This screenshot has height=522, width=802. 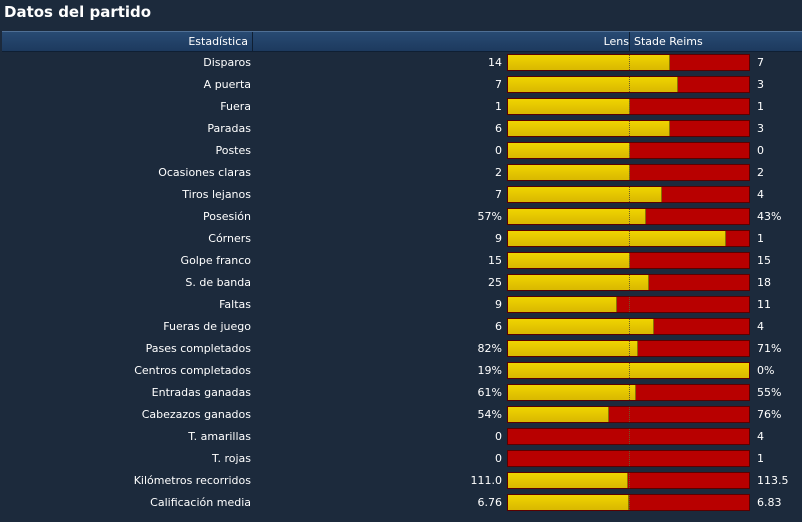 What do you see at coordinates (219, 436) in the screenshot?
I see `stat-label: T. amarillas` at bounding box center [219, 436].